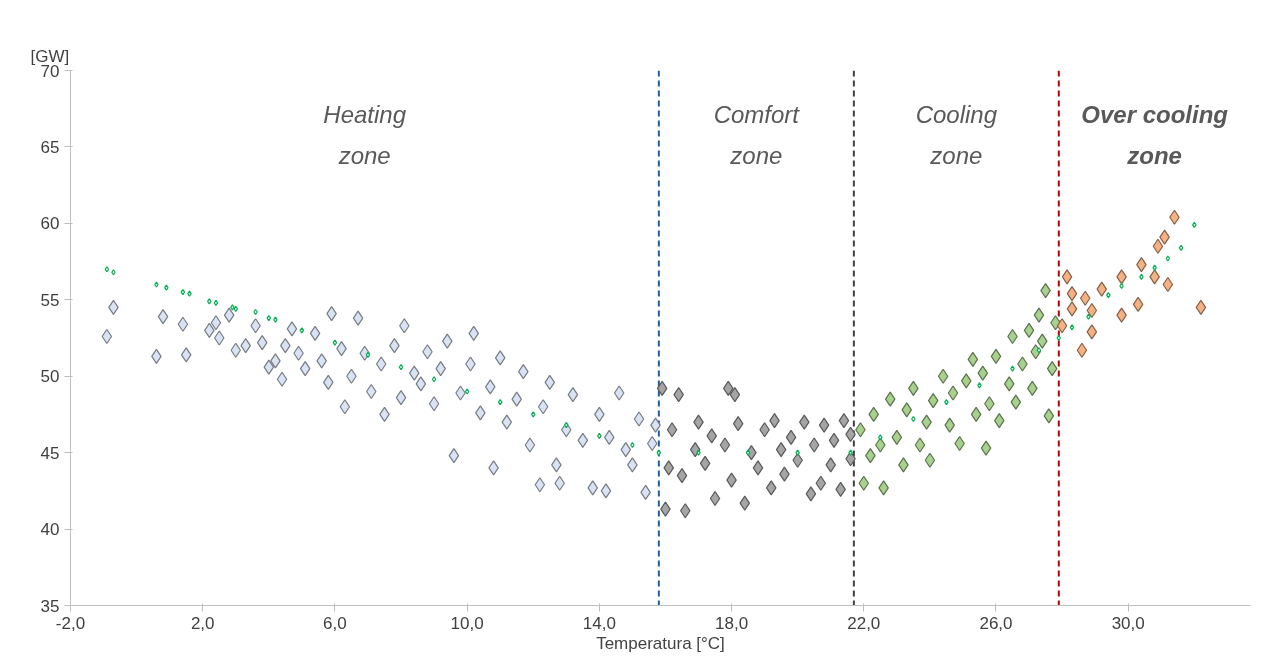  What do you see at coordinates (732, 623) in the screenshot?
I see `x-tick-label: 18,0` at bounding box center [732, 623].